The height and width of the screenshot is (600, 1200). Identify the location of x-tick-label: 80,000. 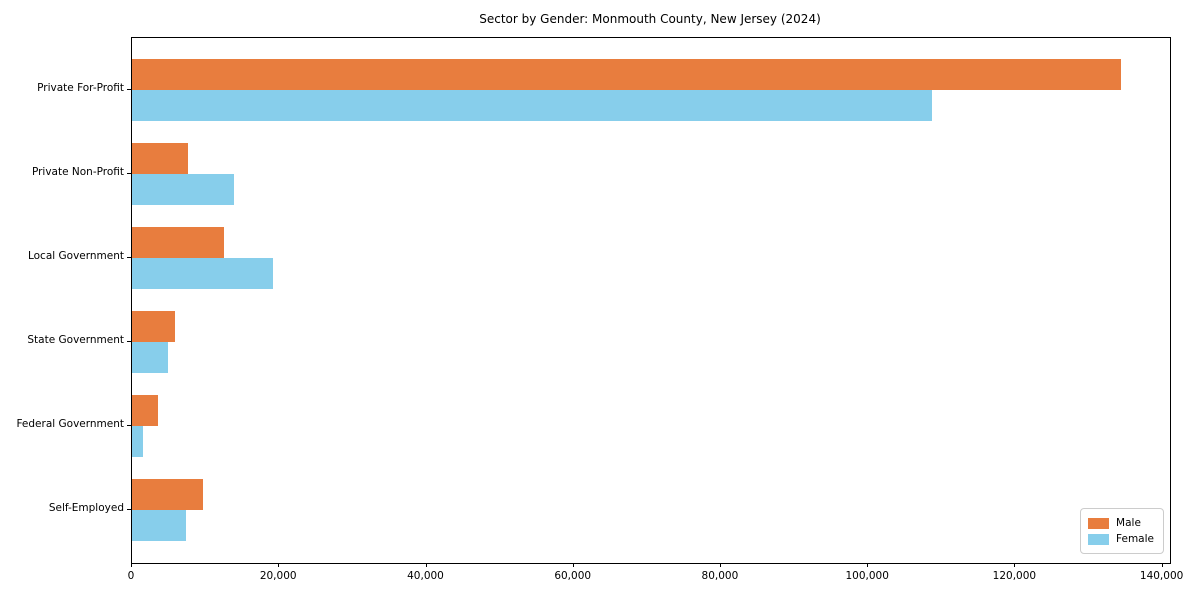
(720, 576).